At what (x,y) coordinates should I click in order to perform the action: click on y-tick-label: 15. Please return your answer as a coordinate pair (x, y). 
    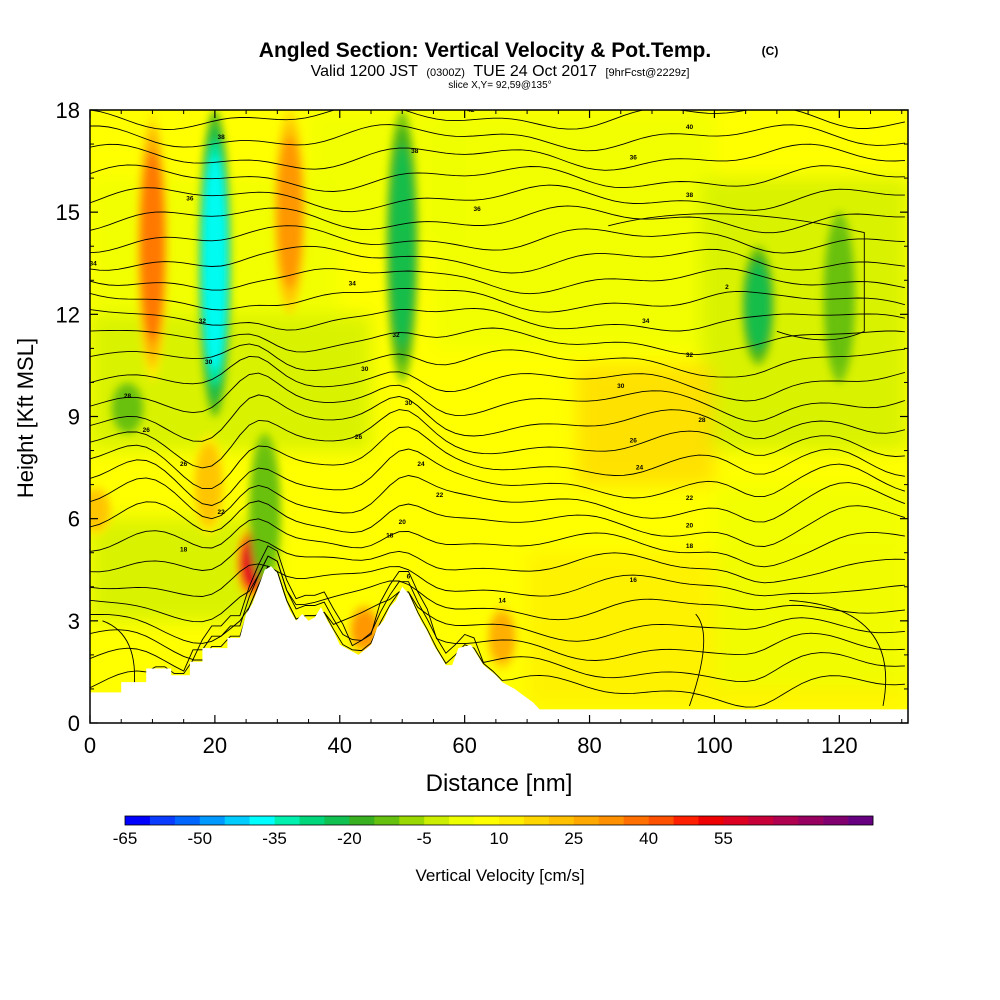
    Looking at the image, I should click on (68, 212).